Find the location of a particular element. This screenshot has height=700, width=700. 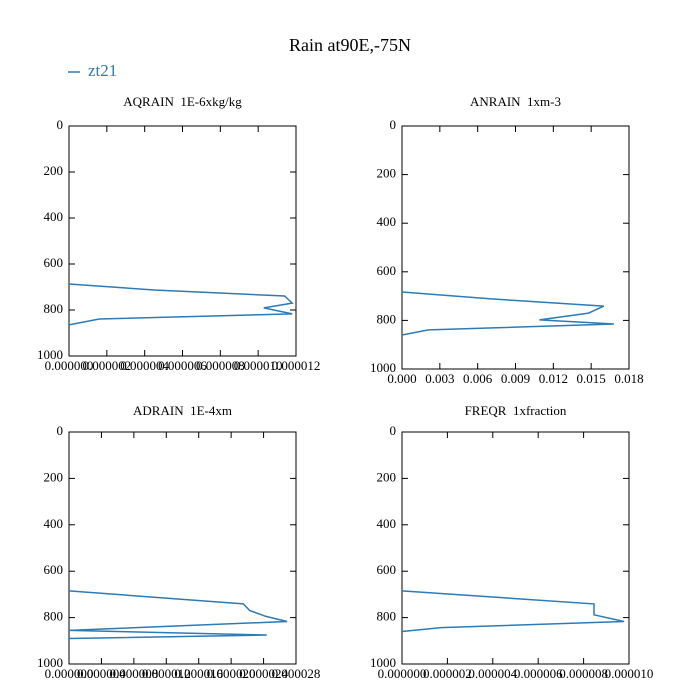

legend-label: zt21 is located at coordinates (102, 70).